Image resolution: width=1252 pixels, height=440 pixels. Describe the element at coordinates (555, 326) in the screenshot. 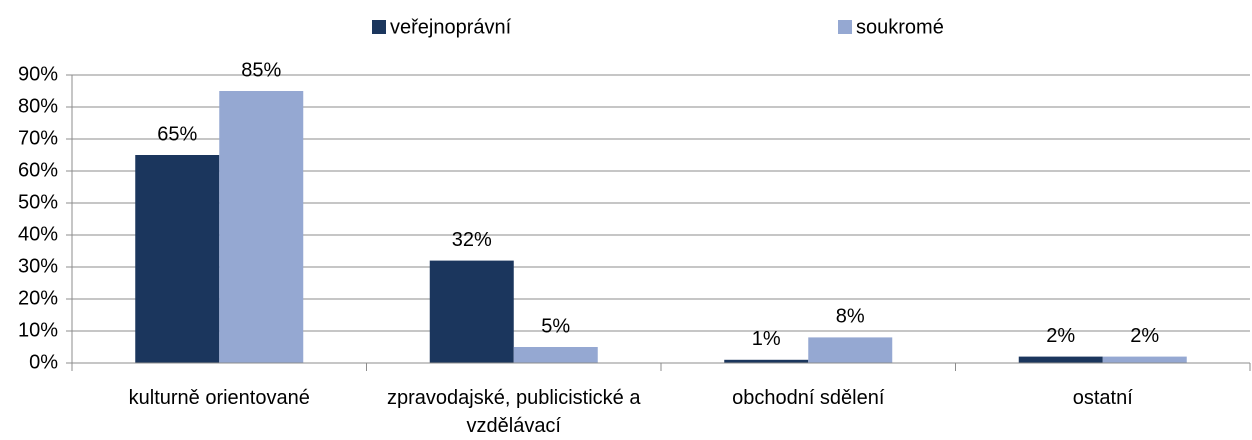

I see `data-label: 5%` at that location.